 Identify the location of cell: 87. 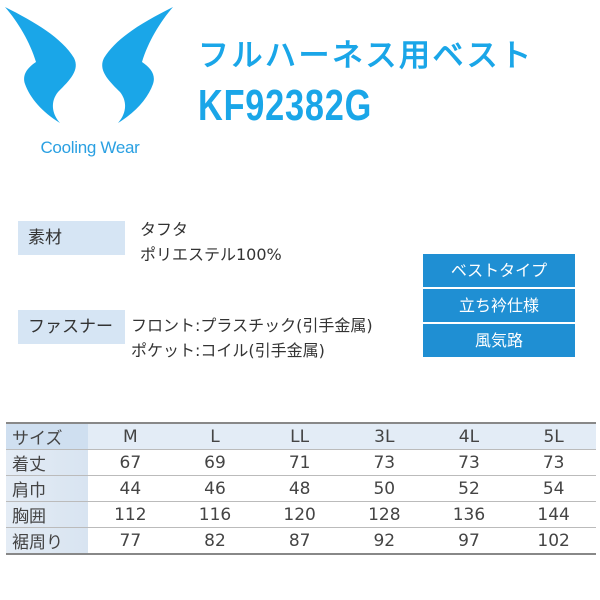
(299, 541).